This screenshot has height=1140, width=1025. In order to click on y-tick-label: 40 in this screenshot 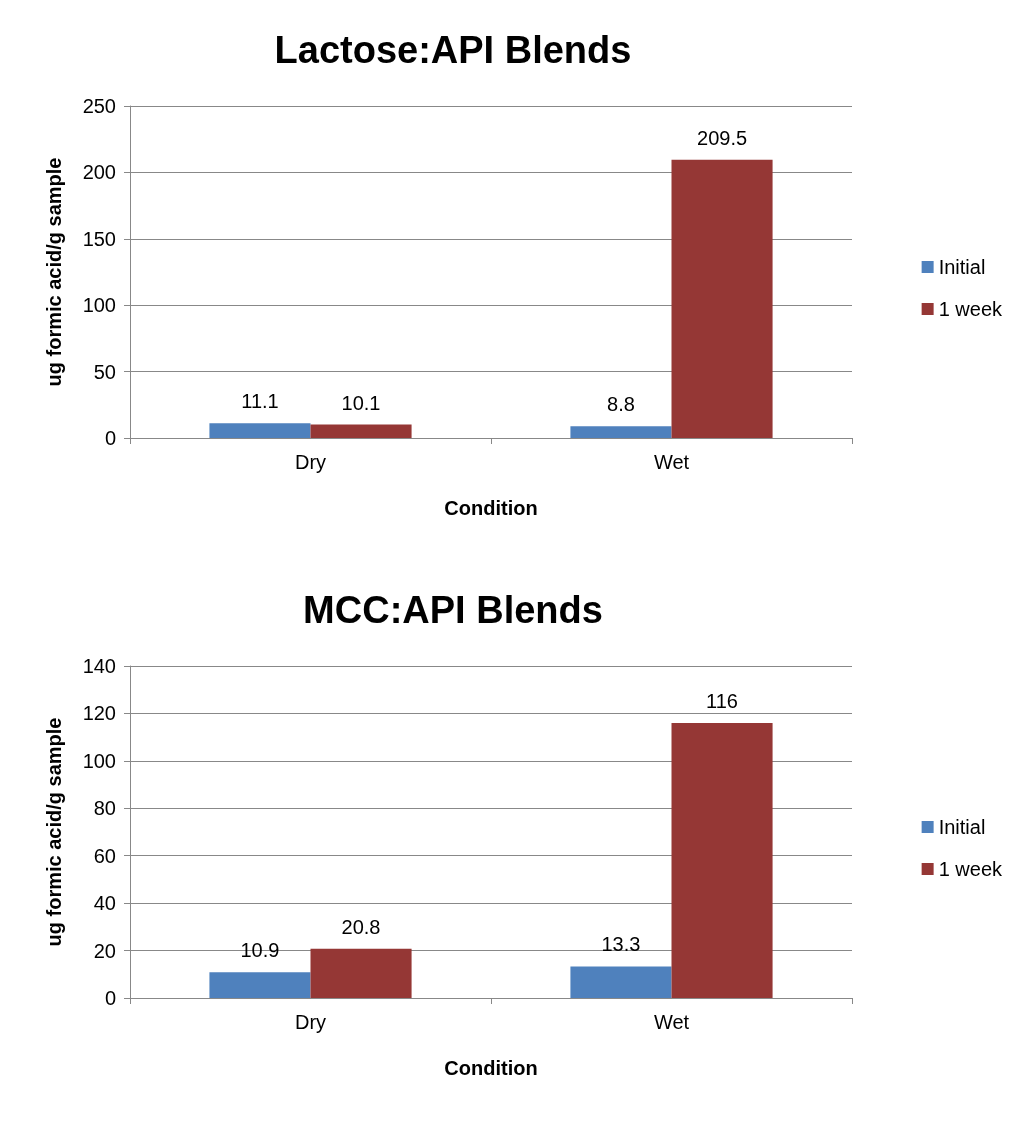, I will do `click(104, 903)`.